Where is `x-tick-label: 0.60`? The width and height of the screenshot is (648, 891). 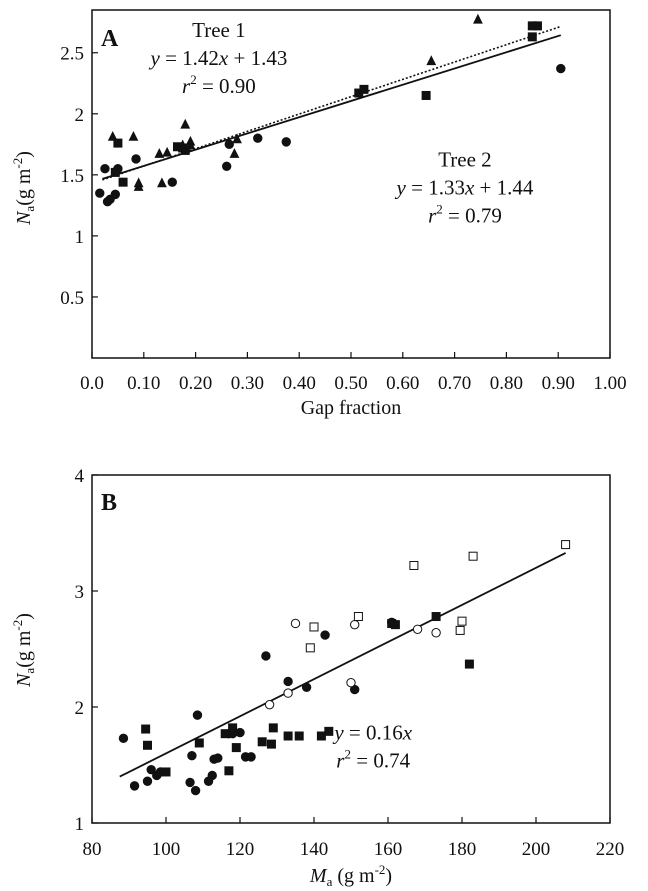 x-tick-label: 0.60 is located at coordinates (402, 383).